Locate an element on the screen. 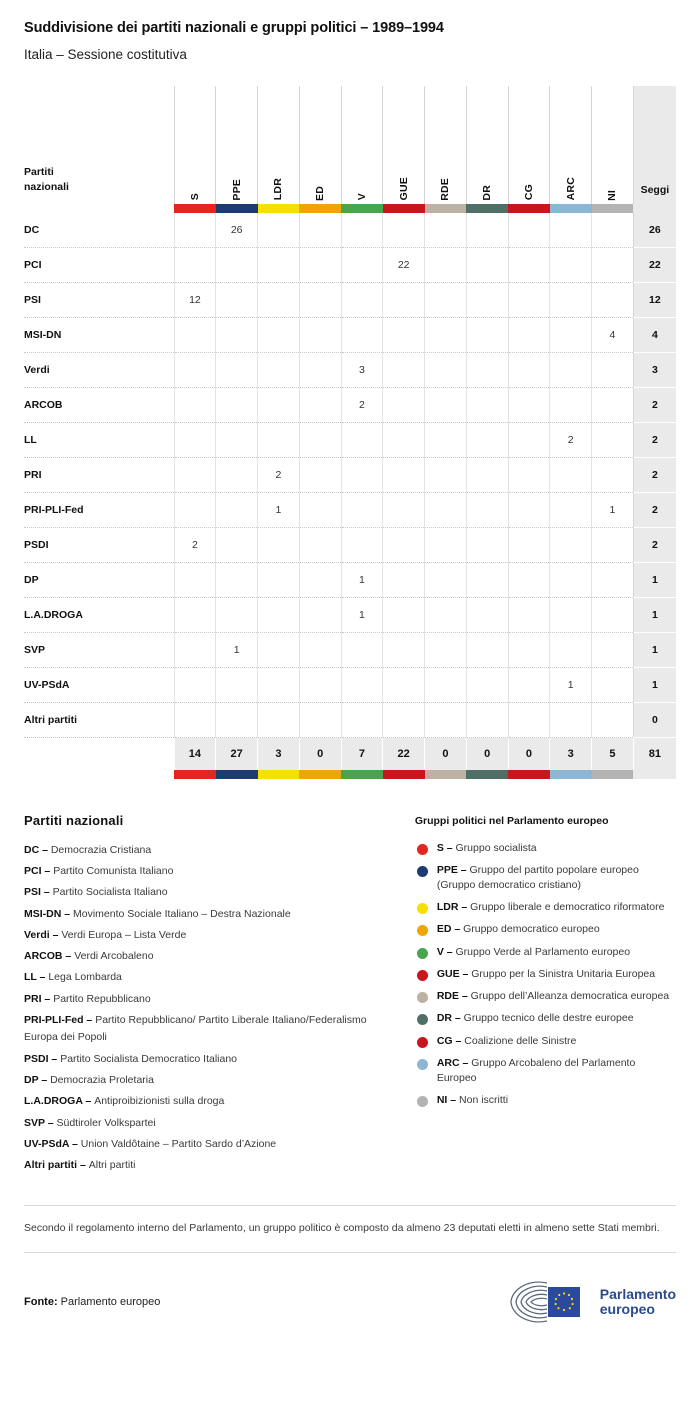 The width and height of the screenshot is (700, 1419). column-header-label: ARC is located at coordinates (570, 189).